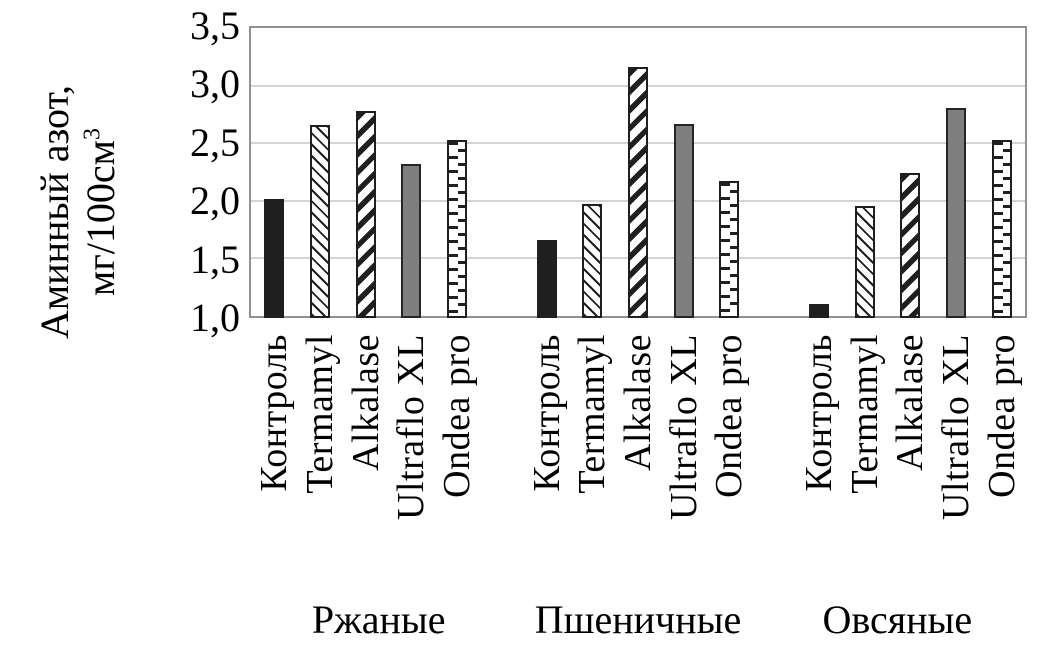  Describe the element at coordinates (897, 619) in the screenshot. I see `group-label: Овсяные` at that location.